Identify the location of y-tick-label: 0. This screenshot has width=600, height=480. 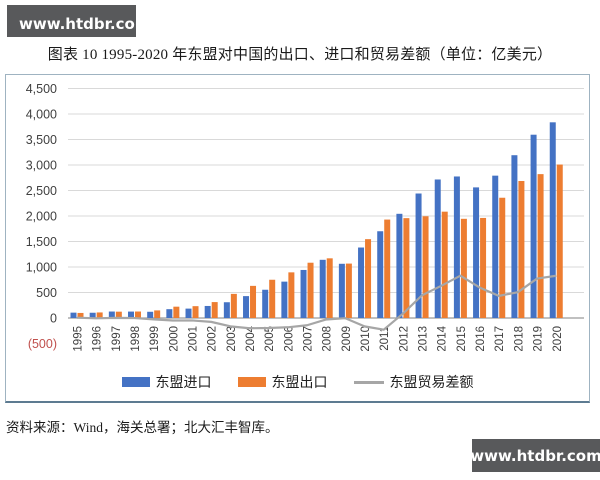
(53, 319).